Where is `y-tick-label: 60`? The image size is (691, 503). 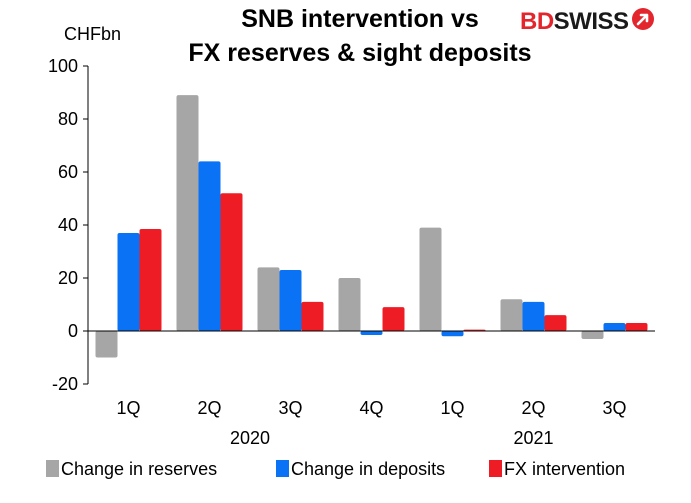
y-tick-label: 60 is located at coordinates (68, 172).